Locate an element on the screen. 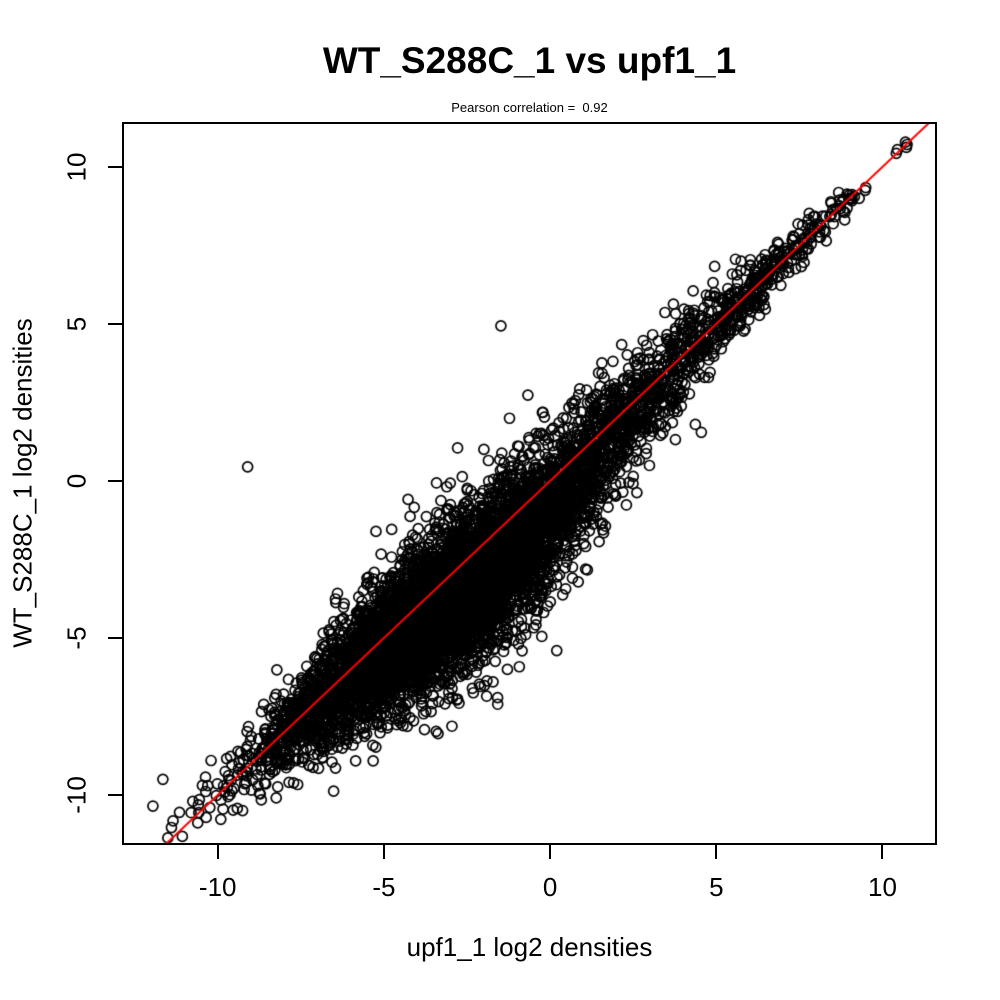 The width and height of the screenshot is (1000, 1000). y-tick-label: 5 is located at coordinates (76, 324).